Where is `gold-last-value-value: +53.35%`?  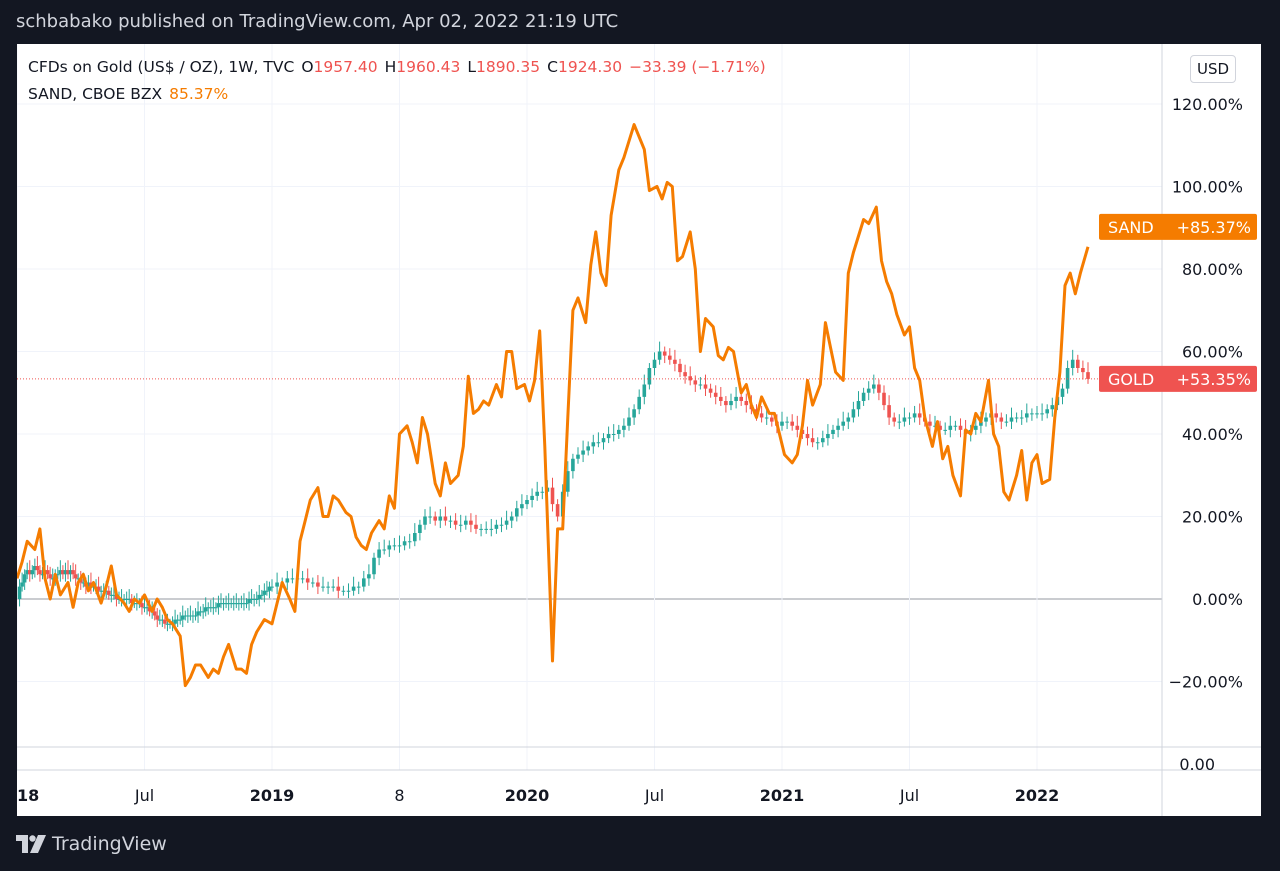 gold-last-value-value: +53.35% is located at coordinates (1214, 379).